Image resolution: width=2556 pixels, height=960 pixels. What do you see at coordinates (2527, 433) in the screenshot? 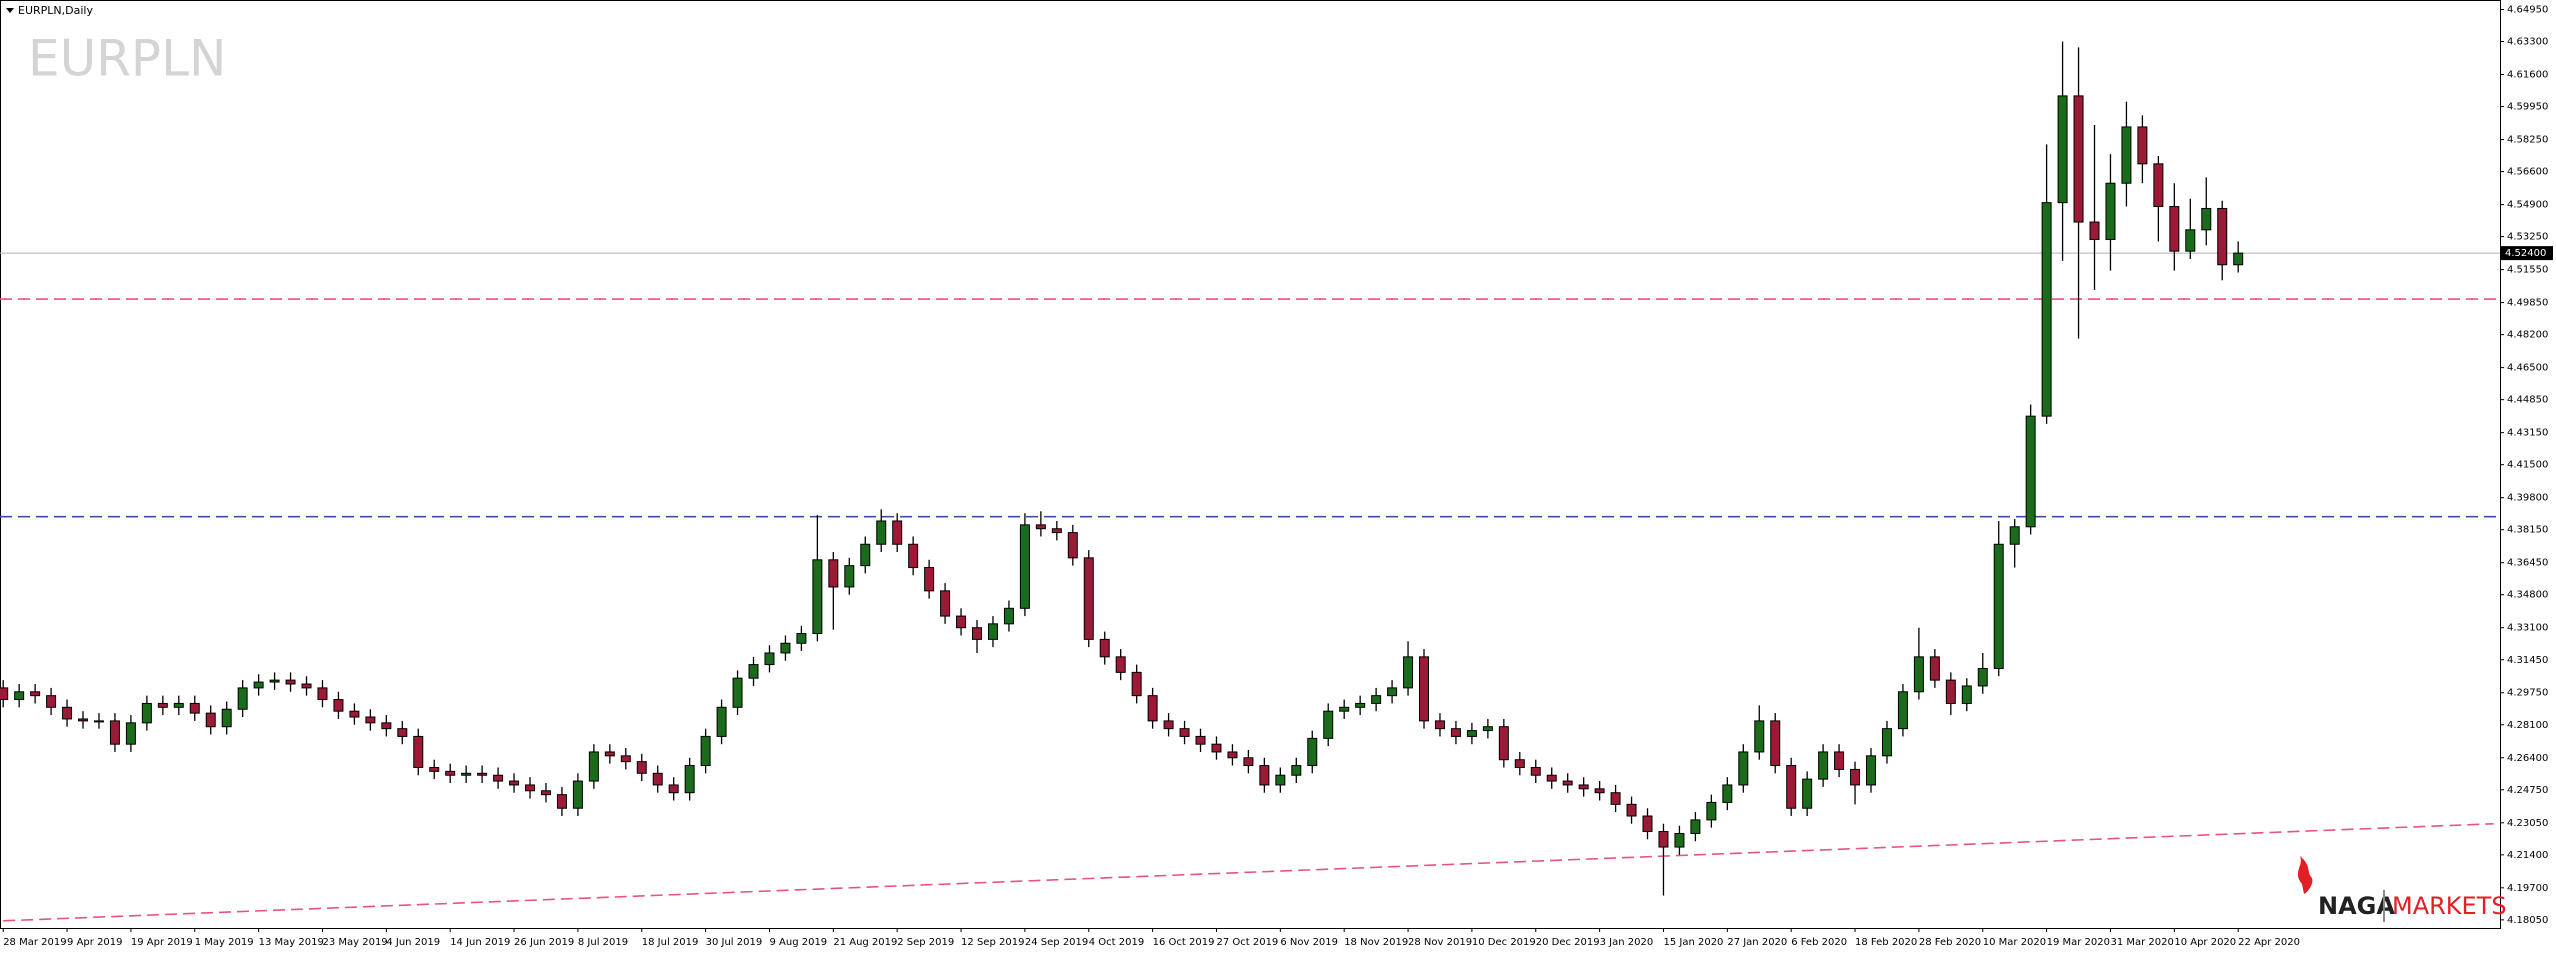
I see `y-tick-label: 4.43150` at bounding box center [2527, 433].